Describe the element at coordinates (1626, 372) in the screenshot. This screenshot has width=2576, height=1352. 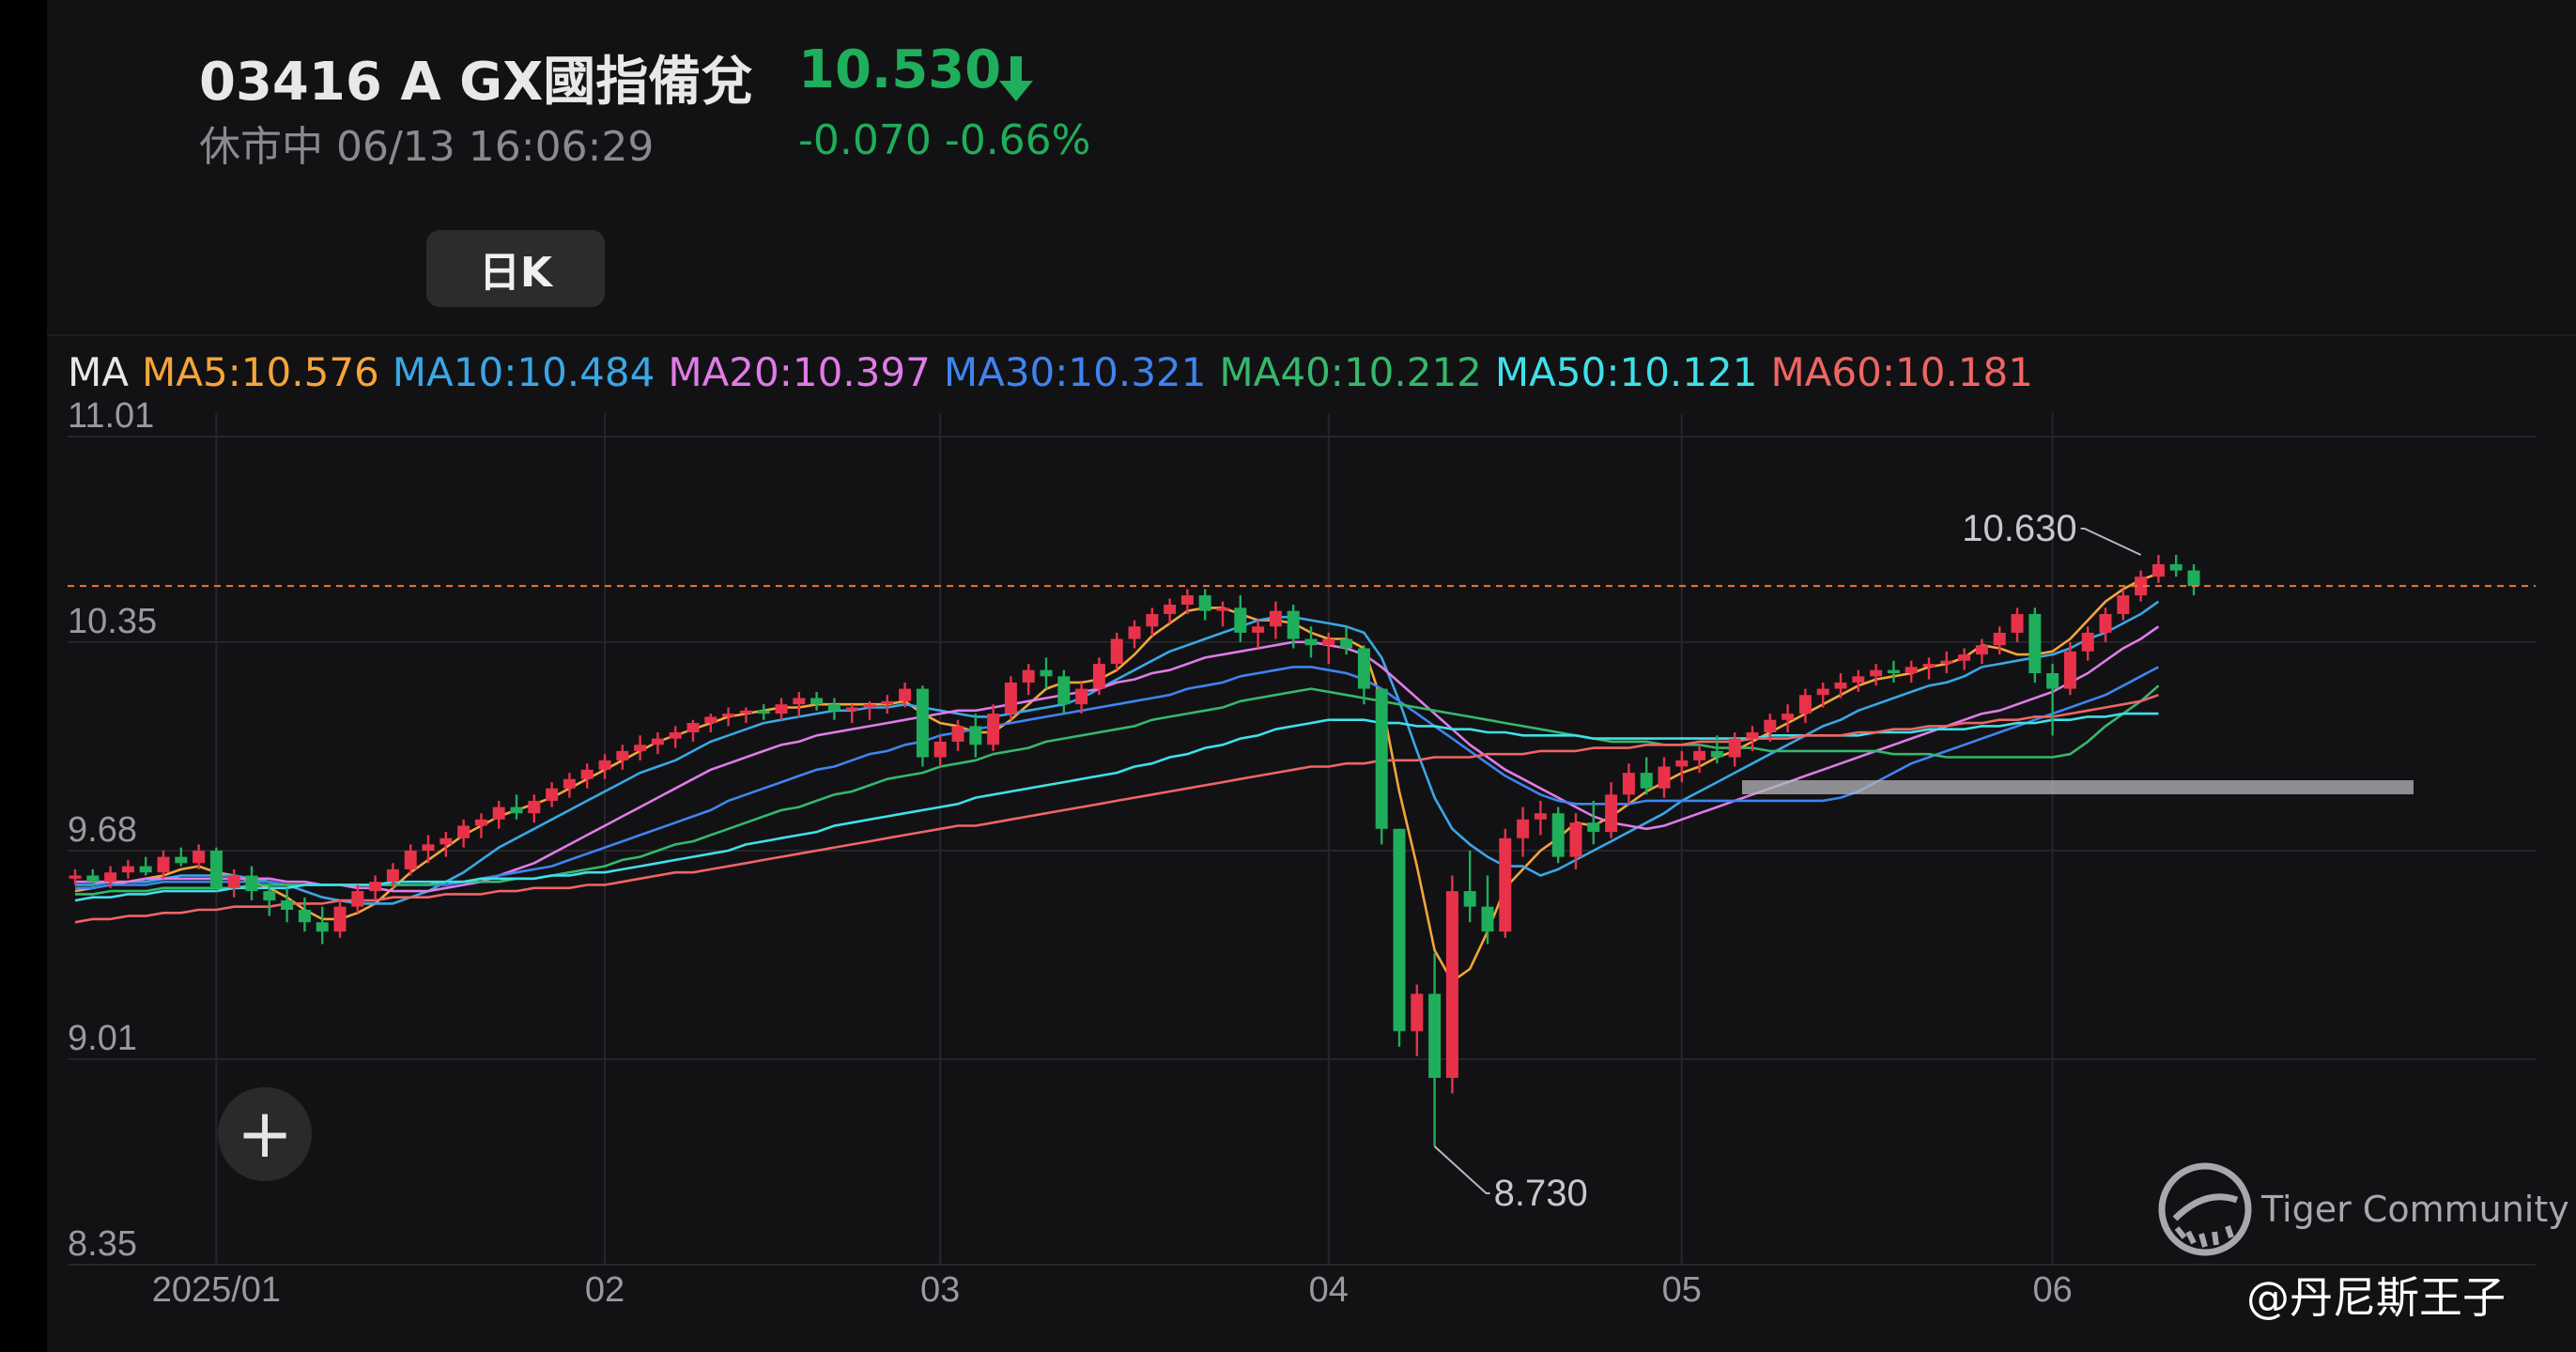
I see `ma-legend-item: MA50:10.121` at that location.